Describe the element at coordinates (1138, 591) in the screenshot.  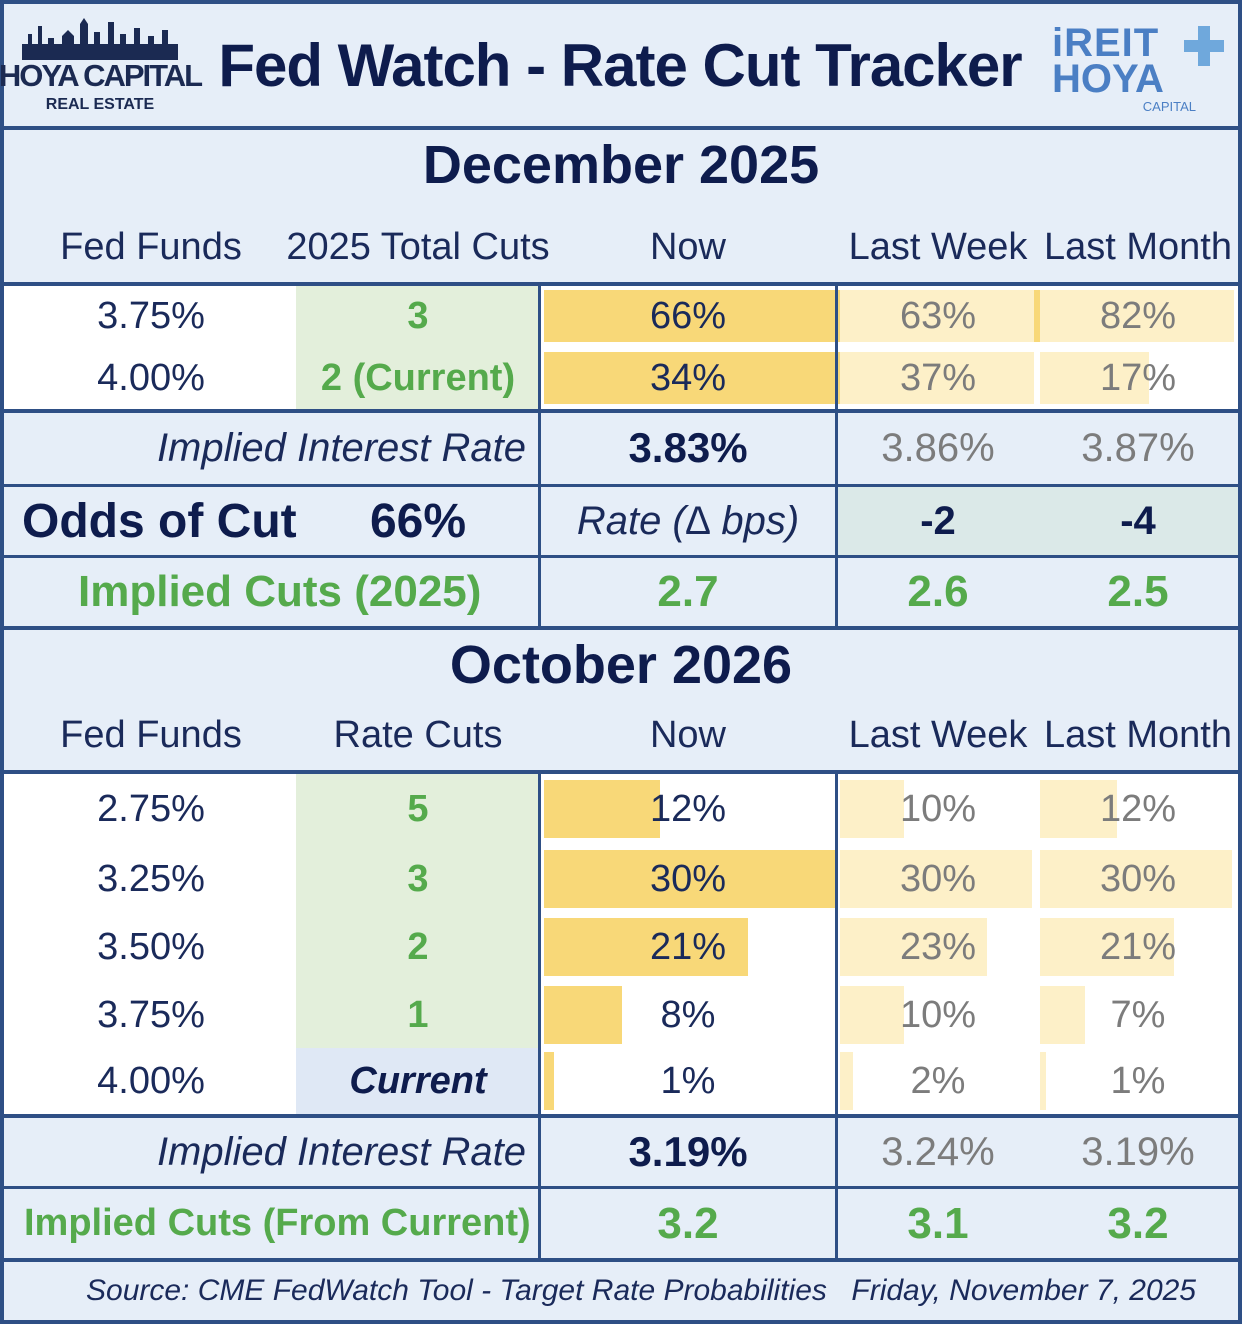
I see `dec-implied-cuts-last-month: 2.5` at that location.